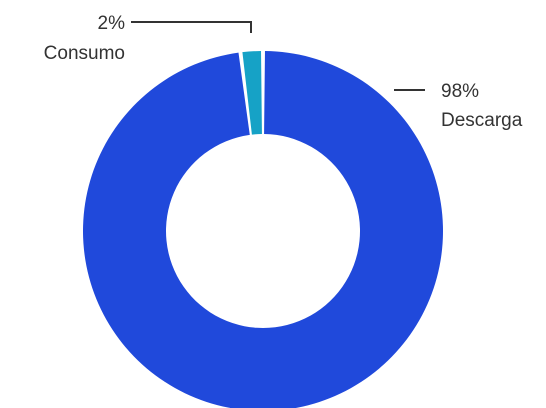  Describe the element at coordinates (460, 91) in the screenshot. I see `slice-value-label-descarga: 98%` at that location.